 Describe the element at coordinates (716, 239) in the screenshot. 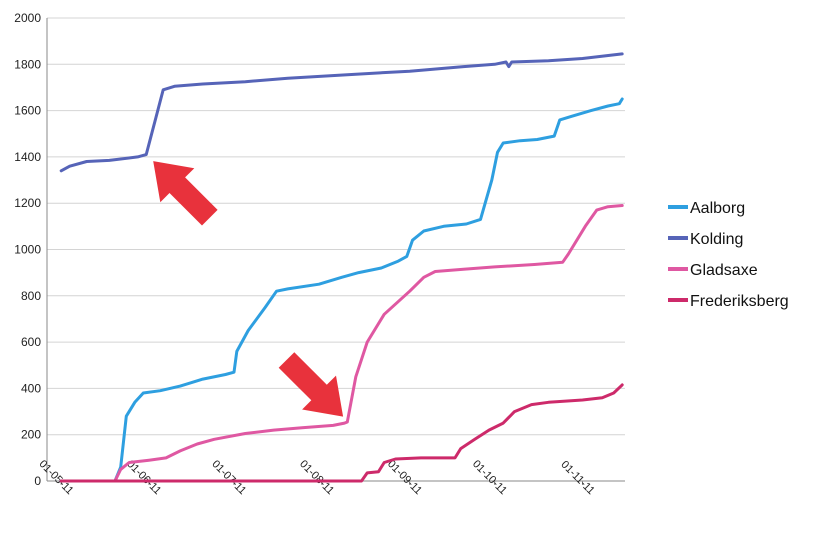

I see `legend-label-kolding: Kolding` at that location.